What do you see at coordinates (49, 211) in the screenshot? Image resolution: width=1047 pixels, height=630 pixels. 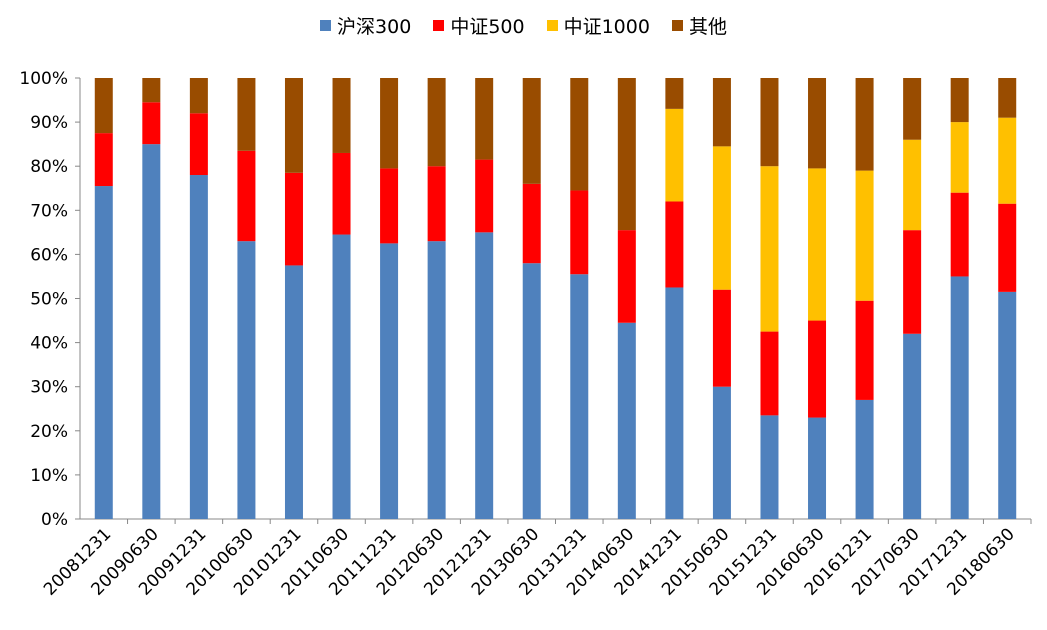 I see `y-tick-label: 70%` at bounding box center [49, 211].